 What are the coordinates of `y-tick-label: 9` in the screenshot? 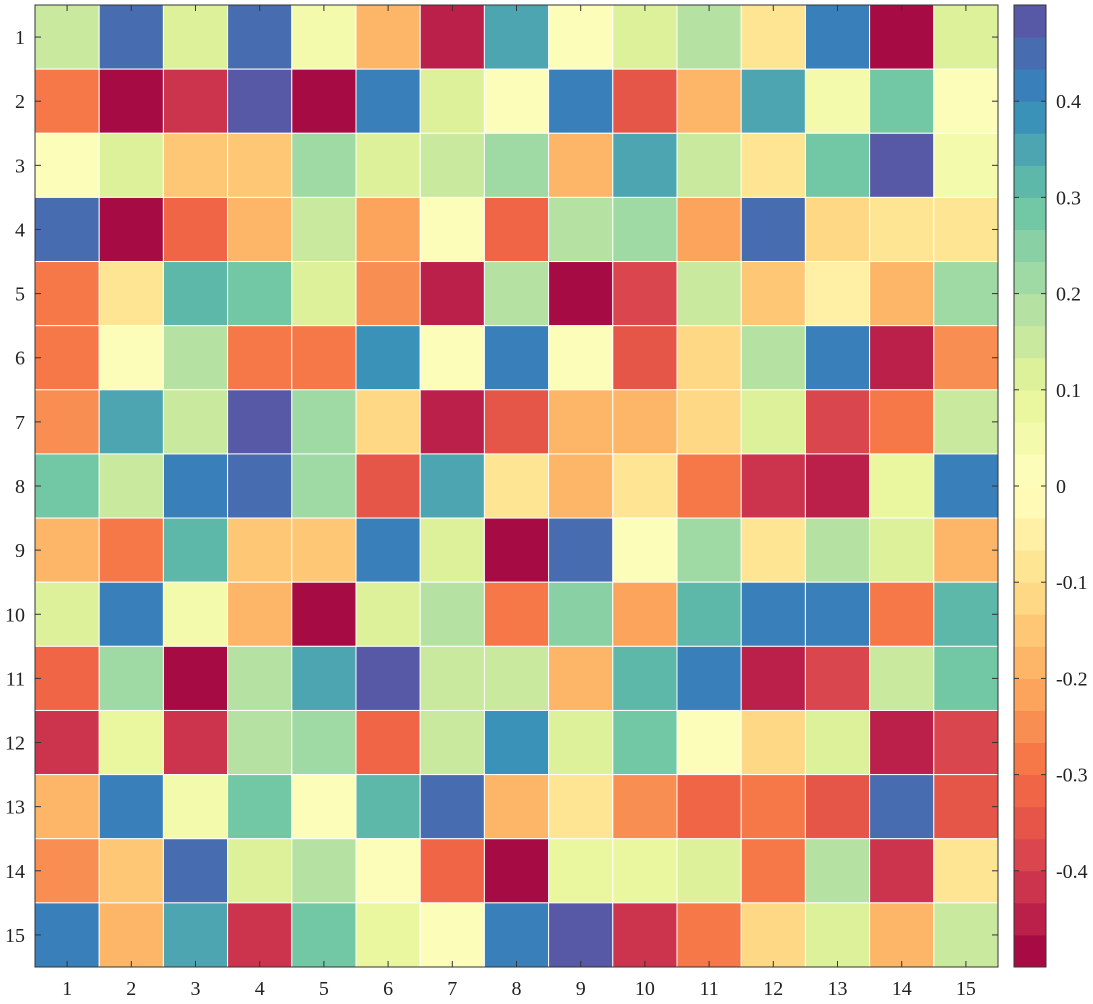 It's located at (20, 551).